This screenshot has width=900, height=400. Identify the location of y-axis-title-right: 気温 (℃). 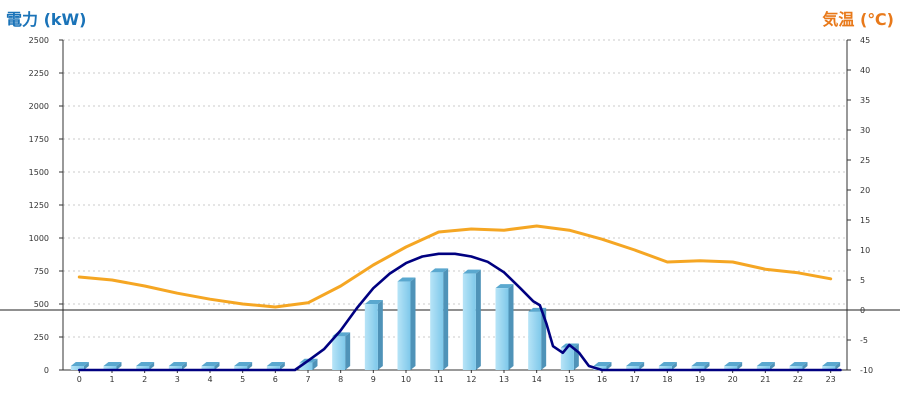
(858, 19).